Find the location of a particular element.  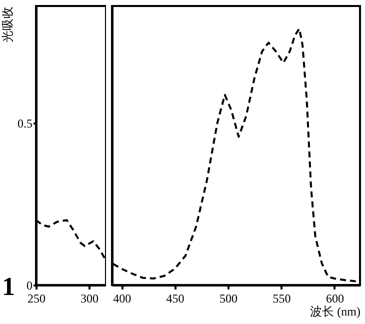

x-tick-label: 450 is located at coordinates (175, 299).